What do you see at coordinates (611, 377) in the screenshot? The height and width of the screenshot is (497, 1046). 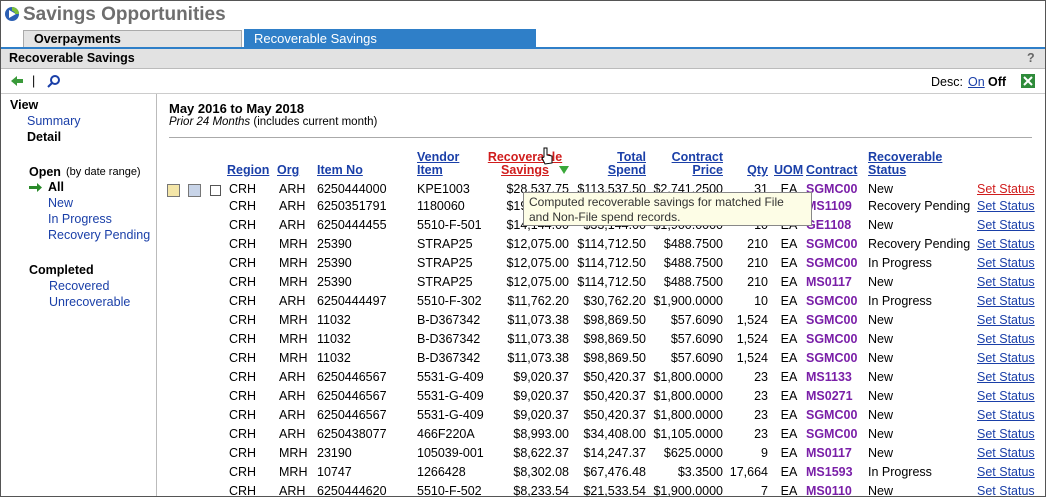 I see `cell: $50,420.37` at bounding box center [611, 377].